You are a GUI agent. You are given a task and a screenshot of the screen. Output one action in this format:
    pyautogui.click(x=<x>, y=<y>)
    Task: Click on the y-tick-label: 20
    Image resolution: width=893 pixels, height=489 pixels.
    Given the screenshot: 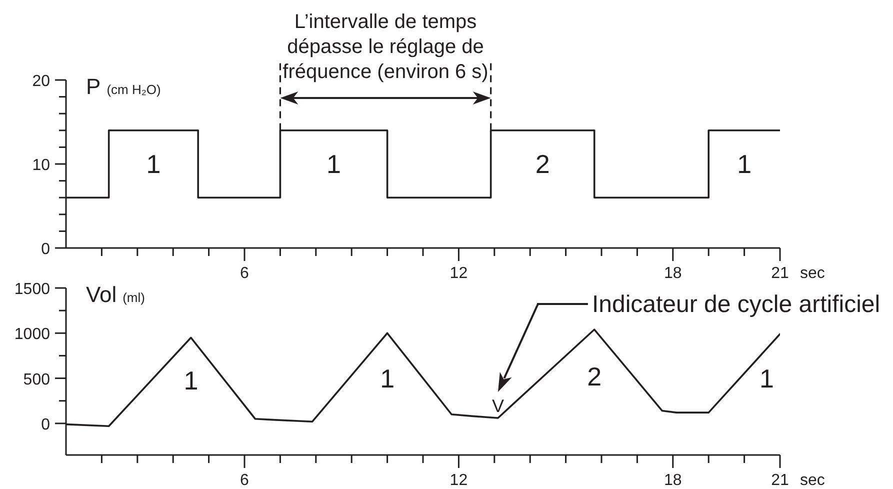 What is the action you would take?
    pyautogui.click(x=41, y=81)
    